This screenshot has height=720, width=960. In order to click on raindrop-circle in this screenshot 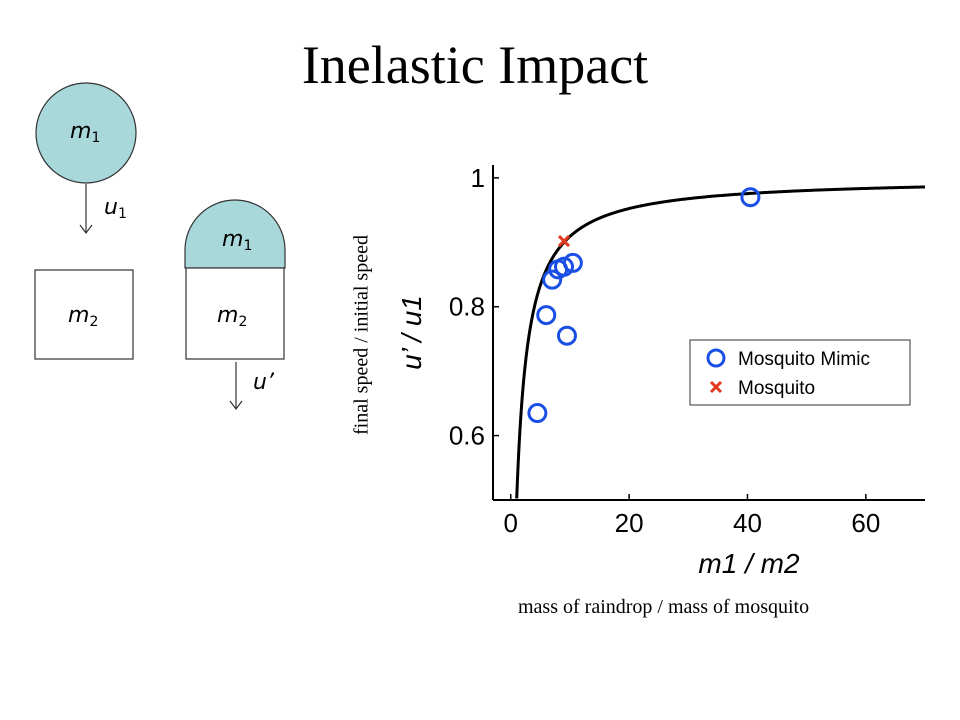, I will do `click(86, 133)`.